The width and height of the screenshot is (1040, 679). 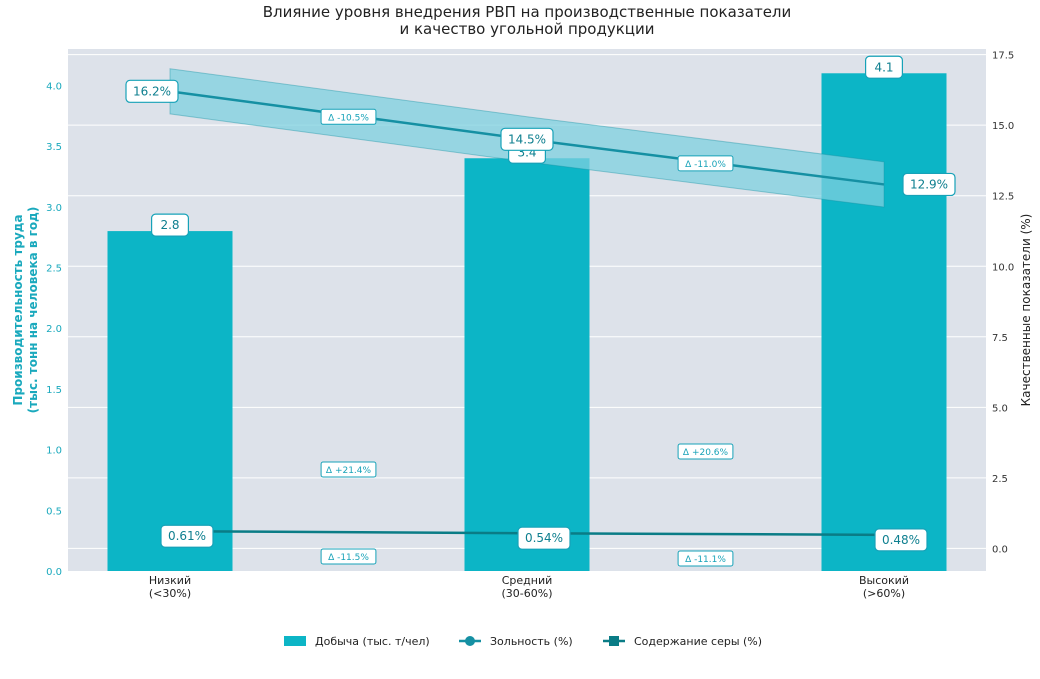 I want to click on ash-label-0: 16.2%, so click(x=152, y=91).